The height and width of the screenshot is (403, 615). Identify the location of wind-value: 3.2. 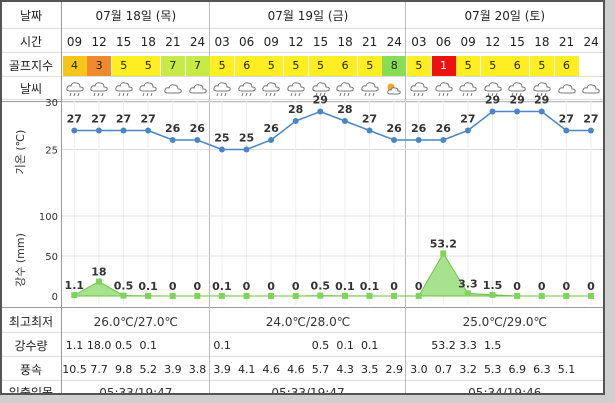
(468, 369).